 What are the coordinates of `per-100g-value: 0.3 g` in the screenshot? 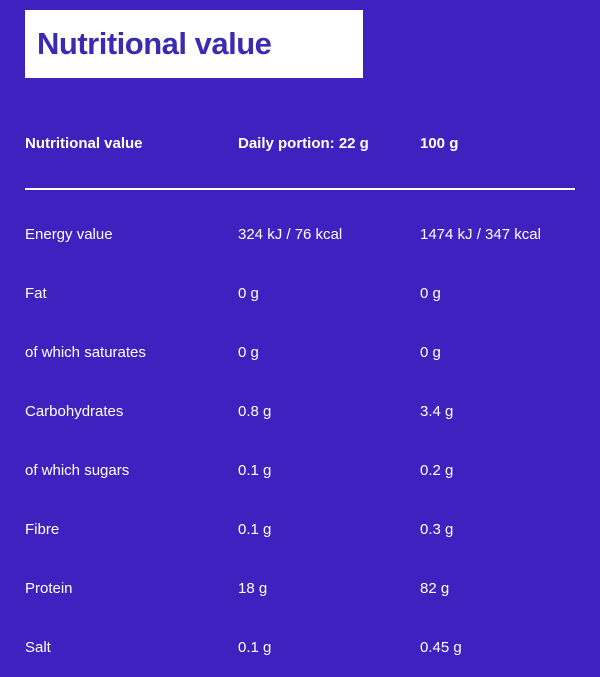 It's located at (437, 529).